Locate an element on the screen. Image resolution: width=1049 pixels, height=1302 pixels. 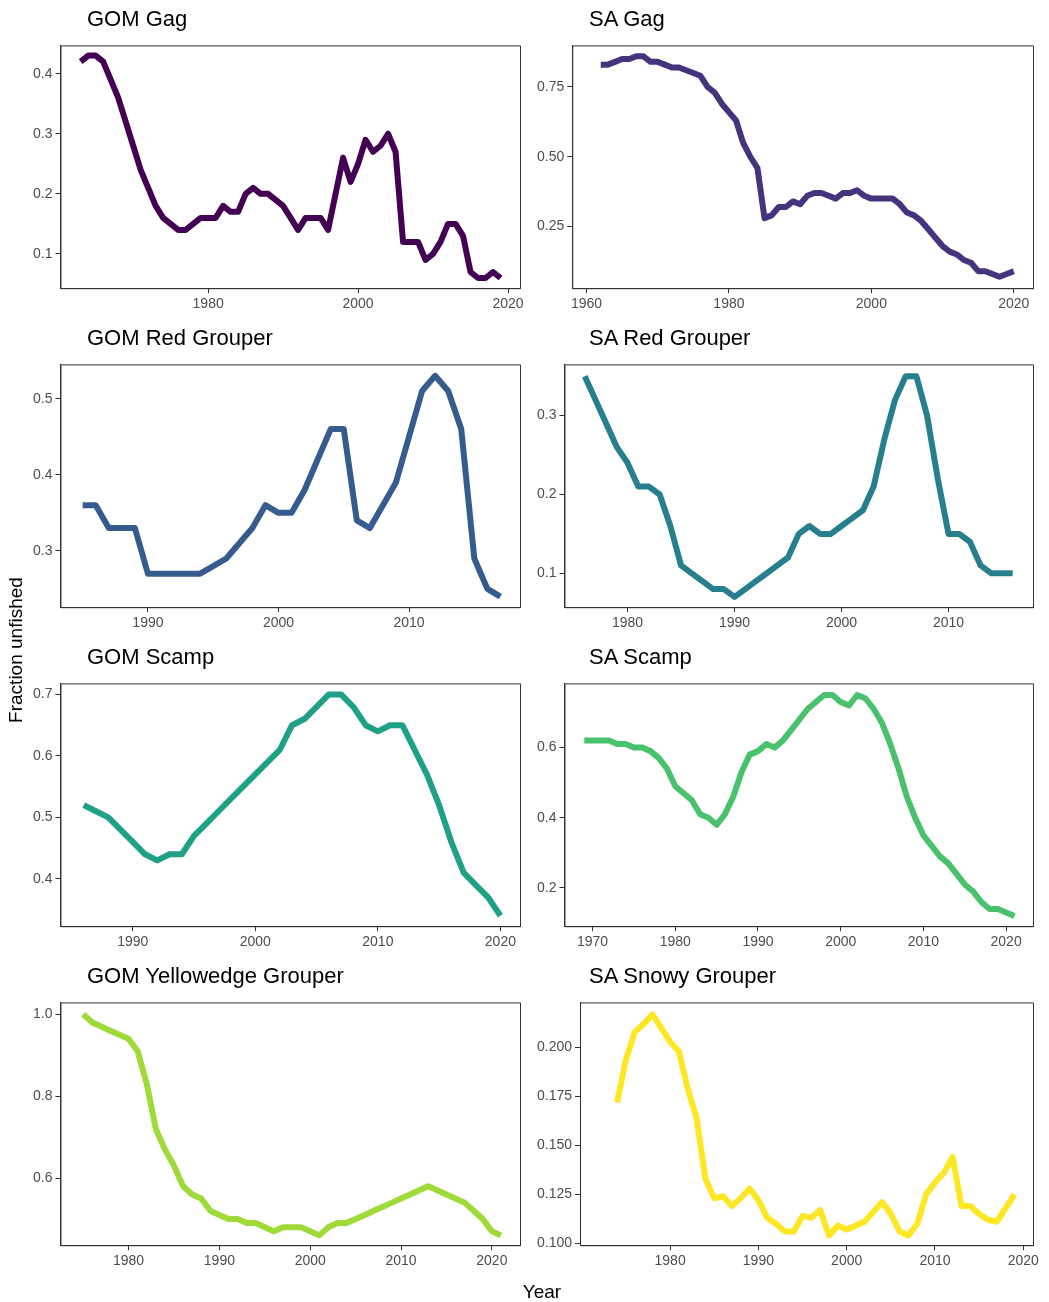
y-tick-label: 0.7 is located at coordinates (42, 693).